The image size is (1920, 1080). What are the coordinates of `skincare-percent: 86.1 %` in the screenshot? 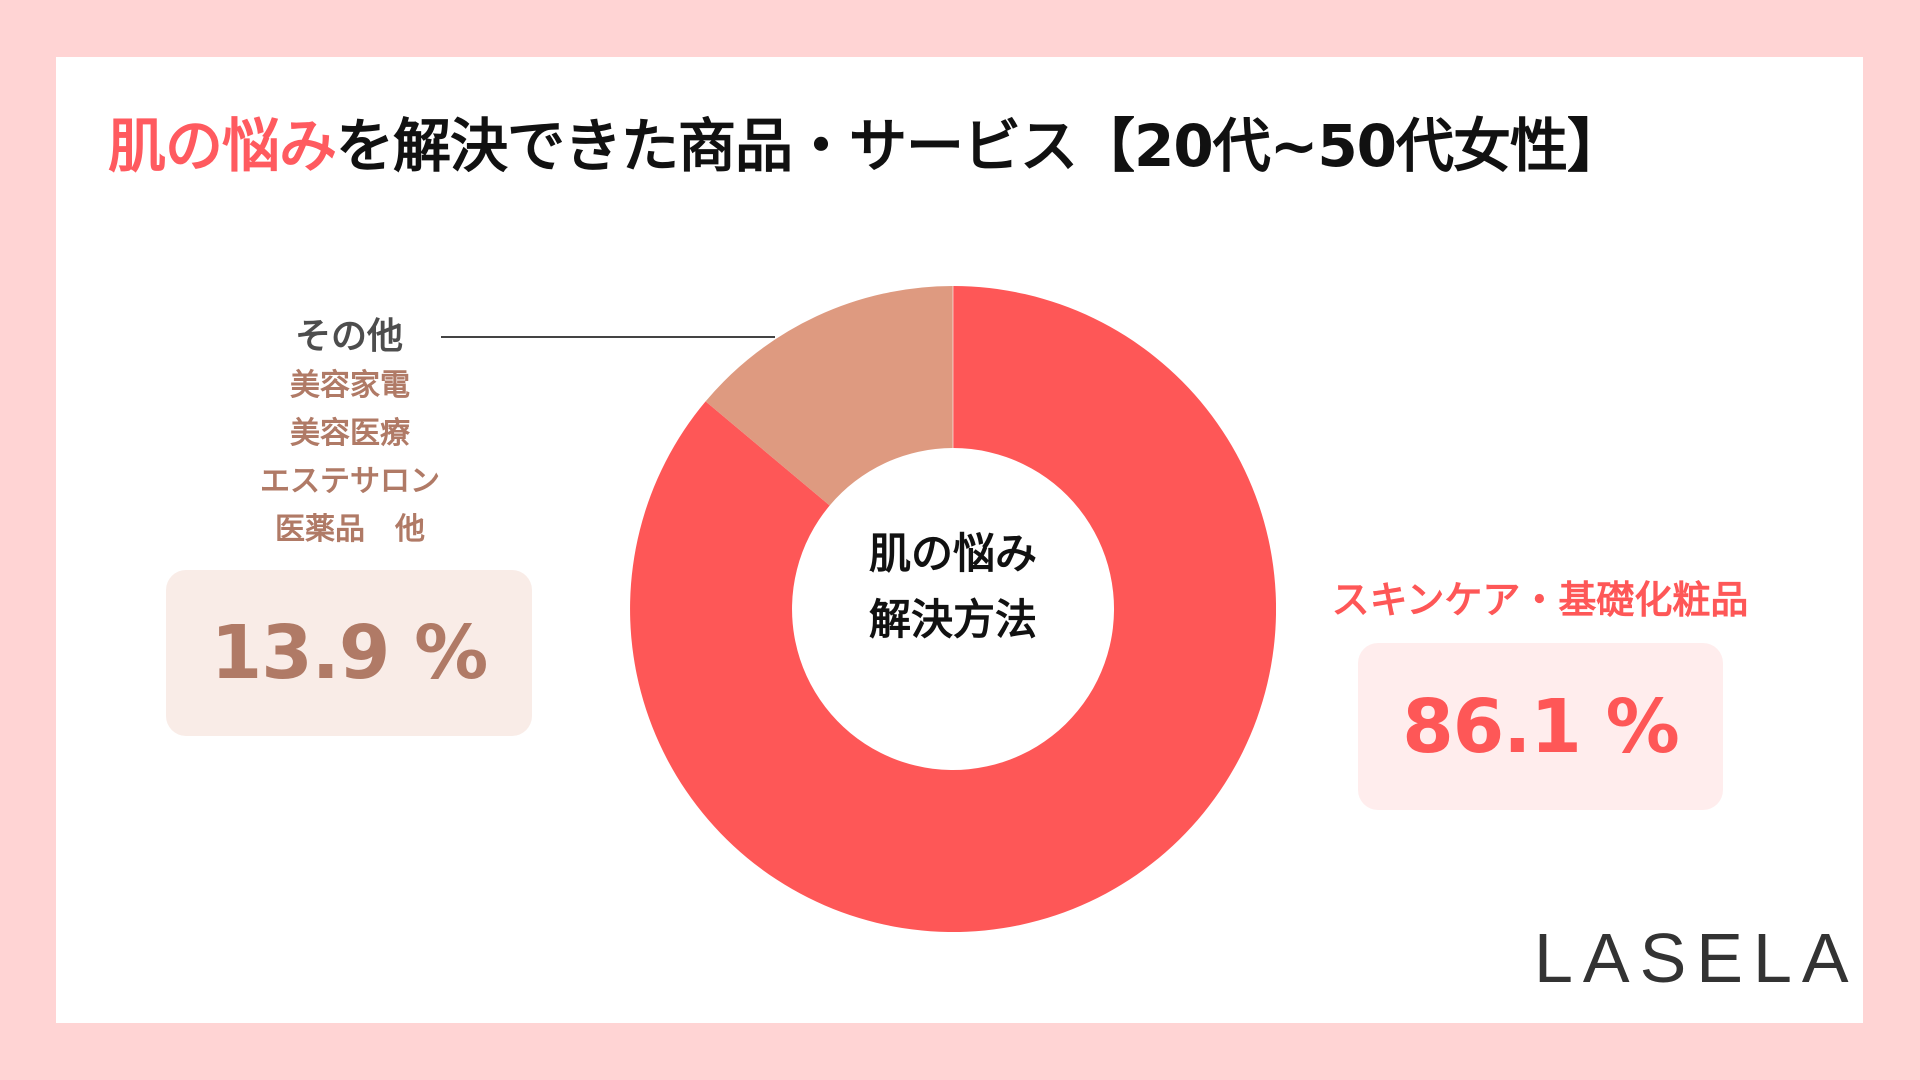 It's located at (1540, 726).